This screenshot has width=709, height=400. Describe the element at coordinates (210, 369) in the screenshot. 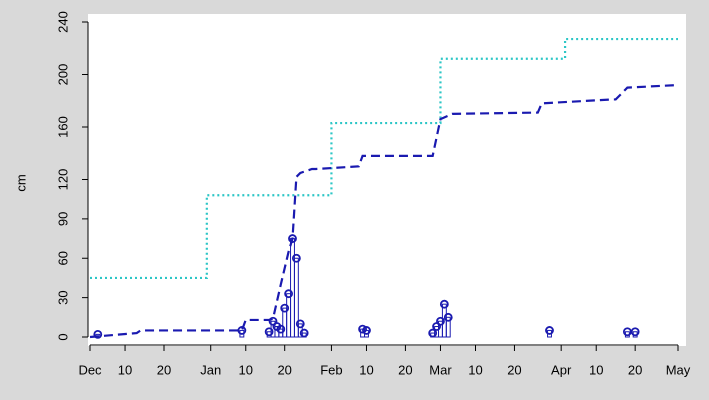

I see `x-tick-label: Jan` at that location.